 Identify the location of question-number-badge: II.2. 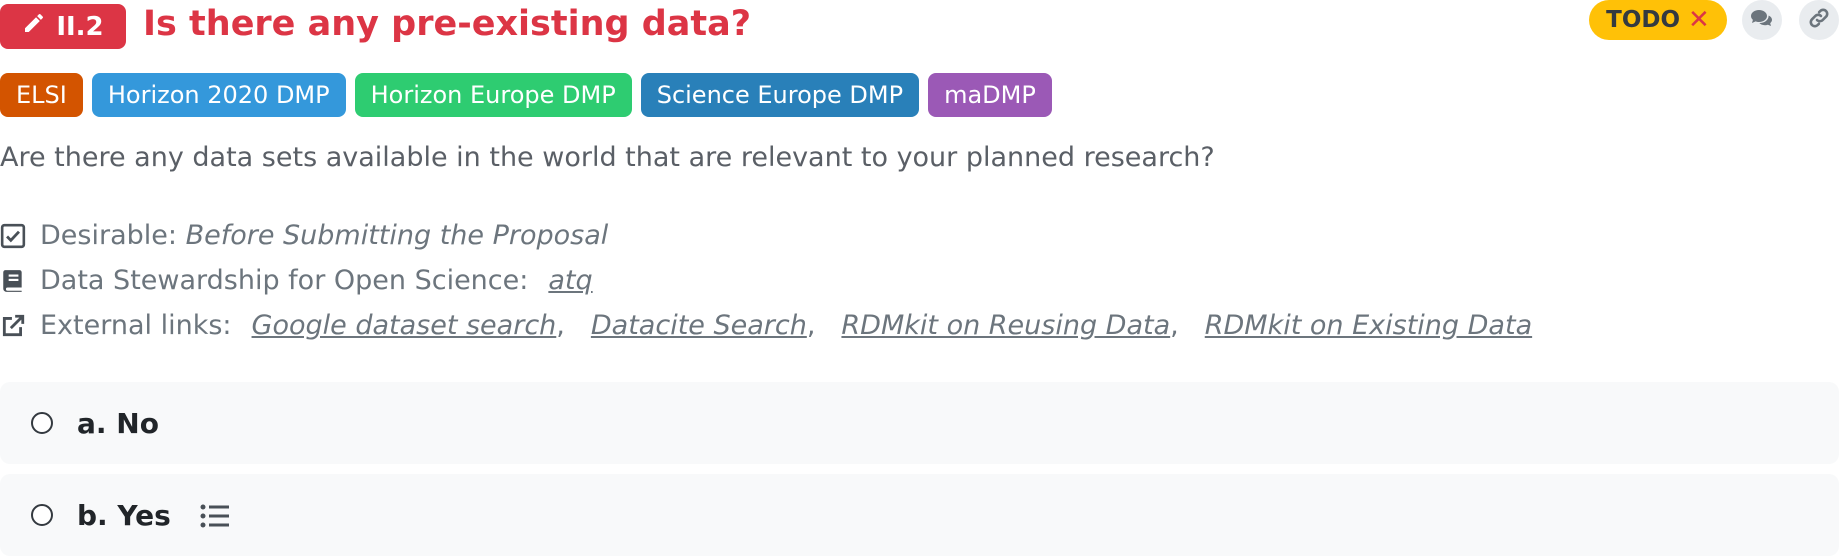
(63, 26).